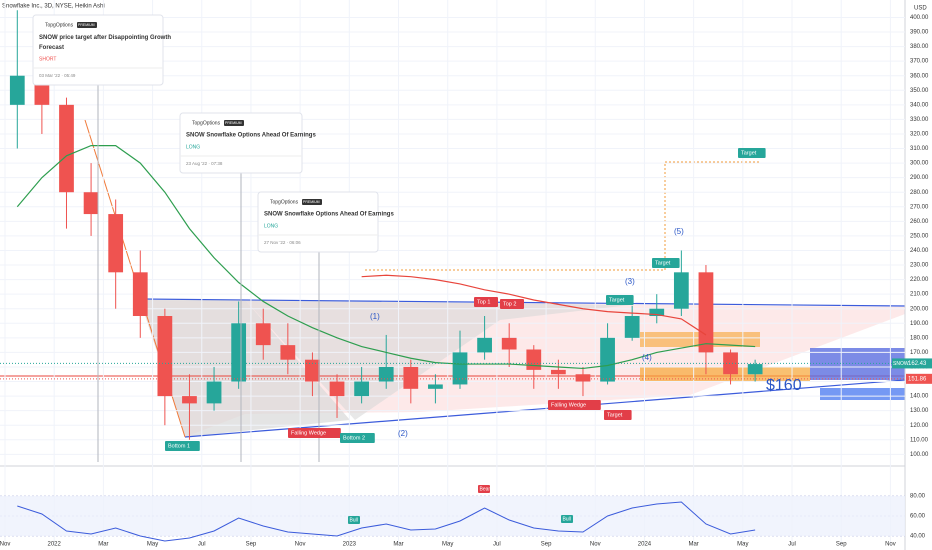 Image resolution: width=932 pixels, height=550 pixels. What do you see at coordinates (47, 59) in the screenshot?
I see `note-signal: SHORT` at bounding box center [47, 59].